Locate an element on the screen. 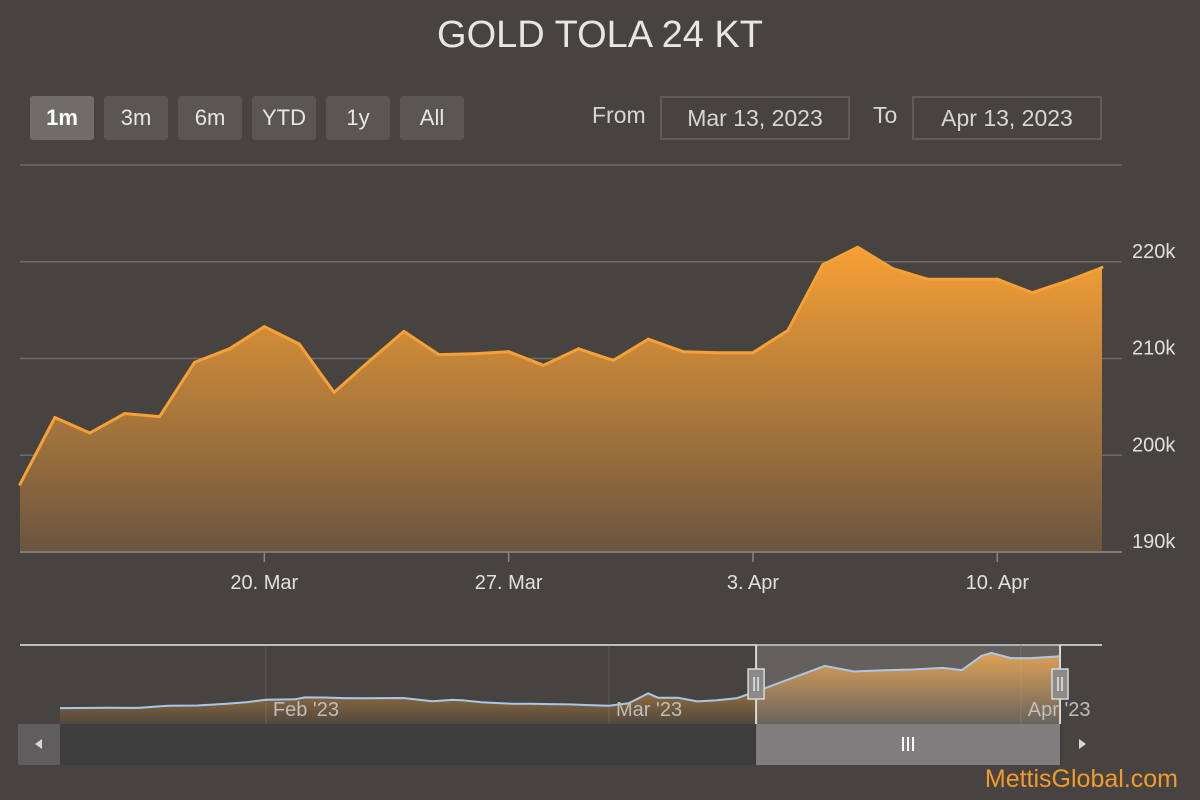  scroll-right-button is located at coordinates (1082, 744).